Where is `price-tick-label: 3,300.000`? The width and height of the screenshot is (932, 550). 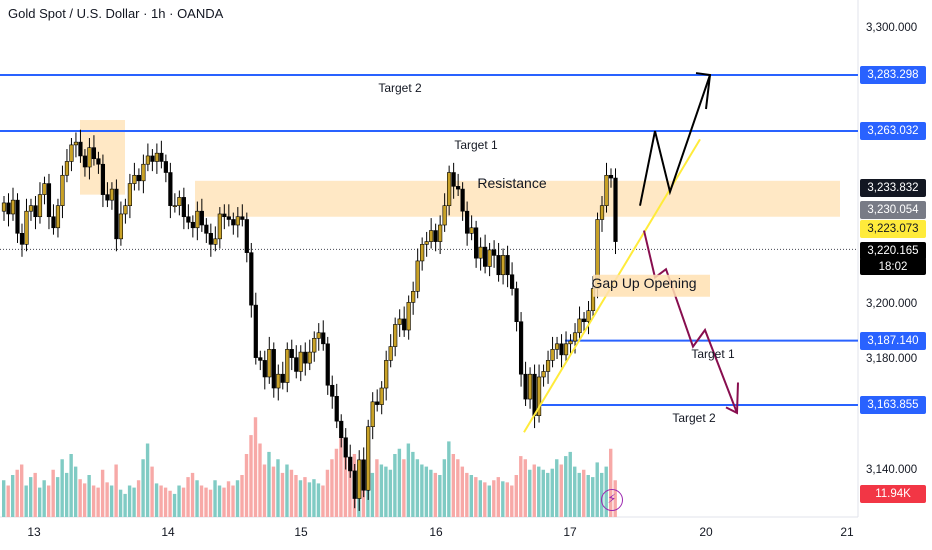
price-tick-label: 3,300.000 is located at coordinates (892, 27).